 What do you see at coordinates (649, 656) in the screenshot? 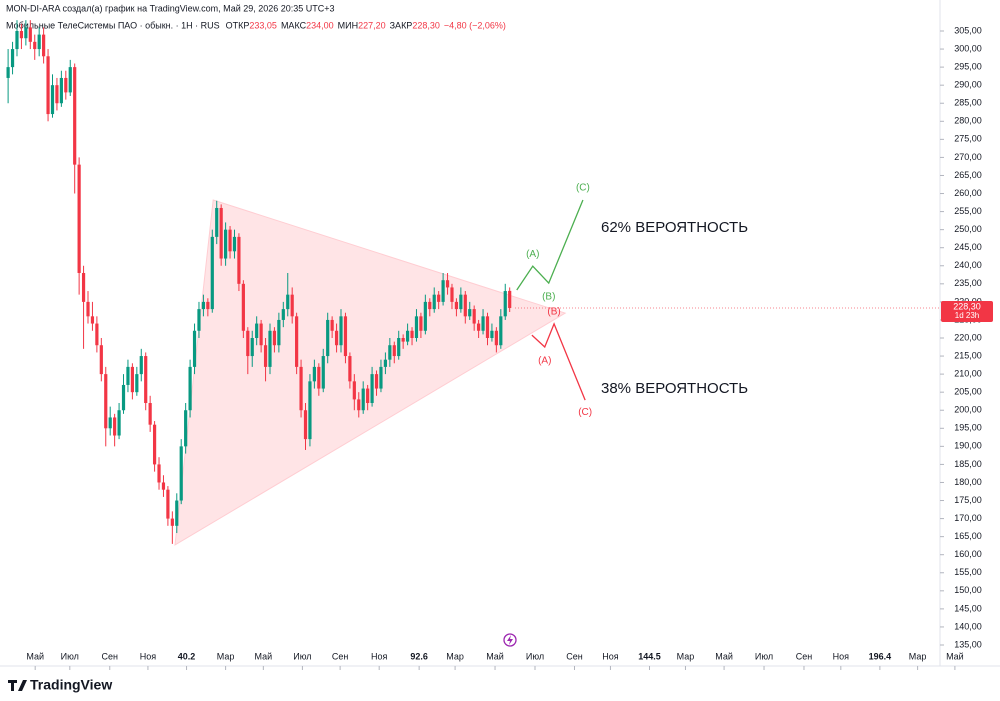
I see `x-tick-label: 144.5` at bounding box center [649, 656].